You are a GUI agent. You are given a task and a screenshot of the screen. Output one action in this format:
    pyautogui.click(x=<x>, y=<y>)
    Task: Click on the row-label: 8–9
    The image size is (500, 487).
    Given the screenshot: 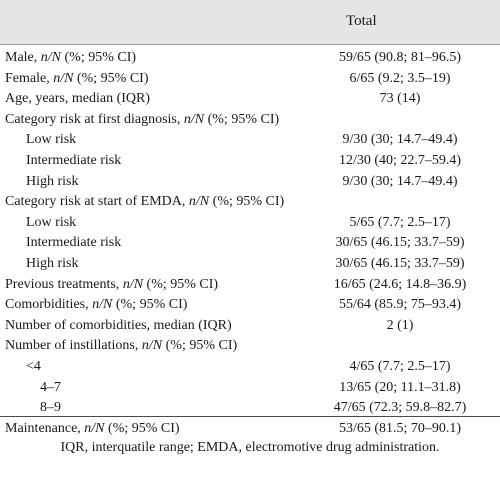 What is the action you would take?
    pyautogui.click(x=50, y=408)
    